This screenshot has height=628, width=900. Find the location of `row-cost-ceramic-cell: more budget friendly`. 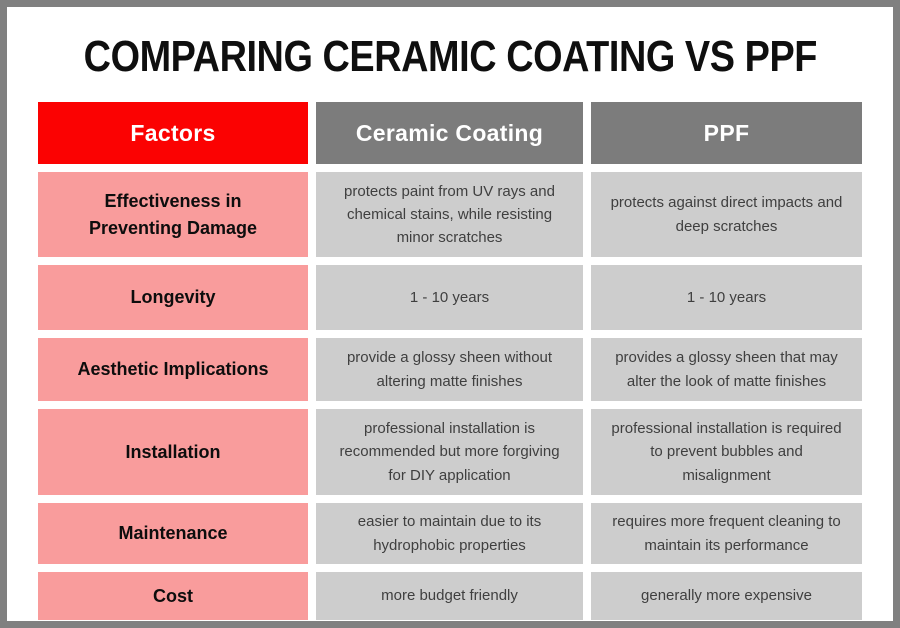

row-cost-ceramic-cell: more budget friendly is located at coordinates (449, 596).